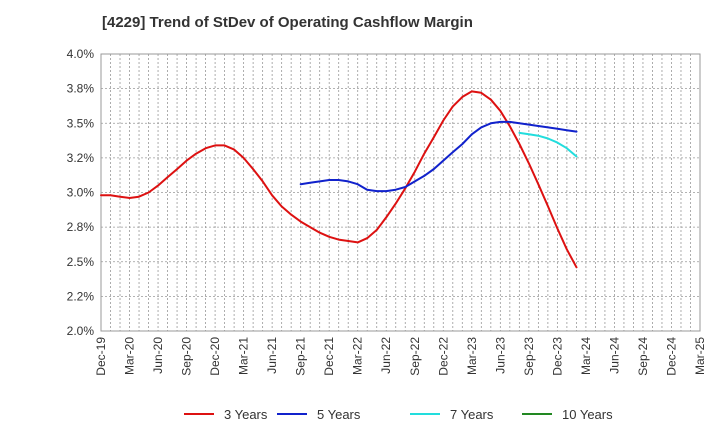 The width and height of the screenshot is (720, 440). Describe the element at coordinates (81, 193) in the screenshot. I see `y-tick-label: 3.0%` at that location.